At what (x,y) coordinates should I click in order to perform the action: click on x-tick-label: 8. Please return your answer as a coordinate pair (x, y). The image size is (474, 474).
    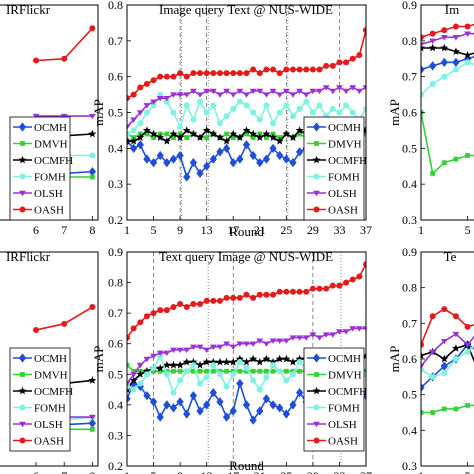
    Looking at the image, I should click on (92, 230).